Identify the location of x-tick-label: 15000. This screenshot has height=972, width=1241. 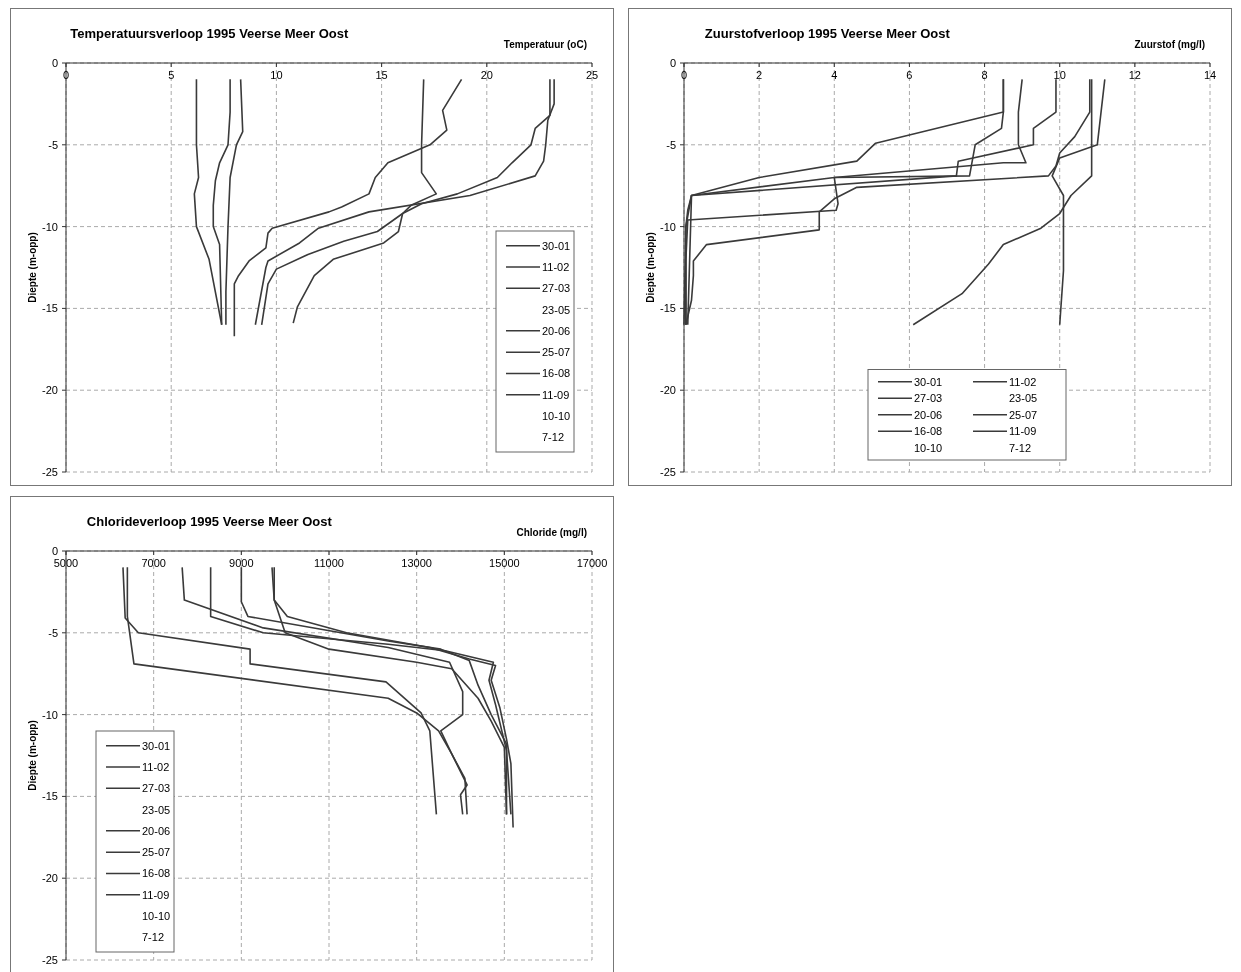
(504, 563).